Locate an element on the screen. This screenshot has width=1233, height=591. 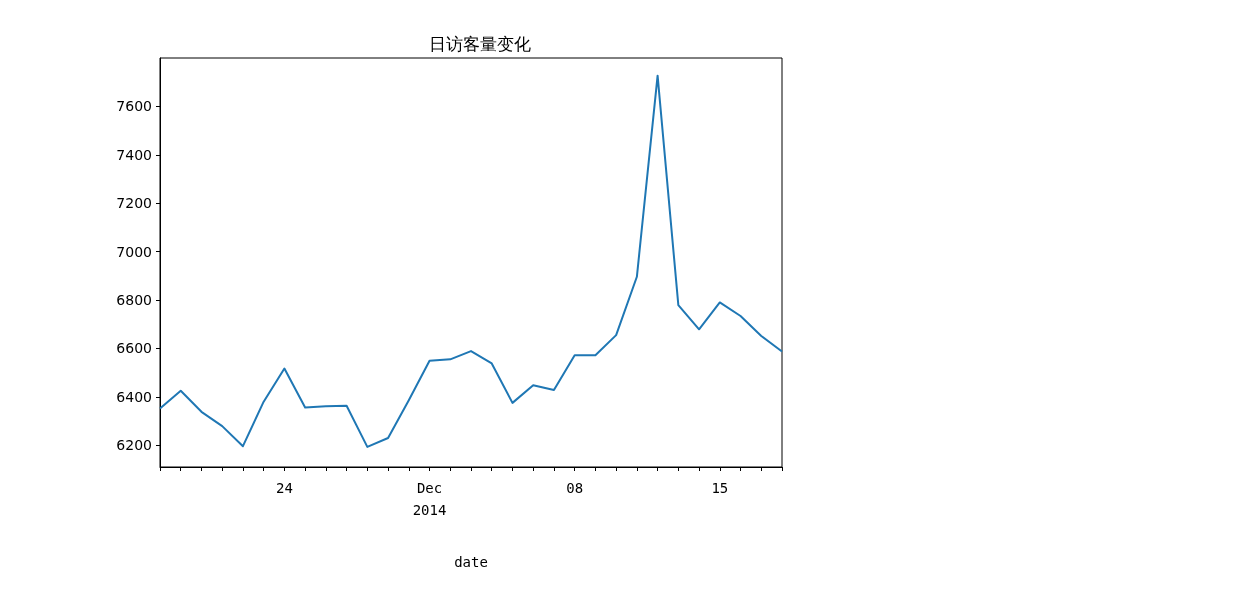
y-tick-label: 6400 is located at coordinates (134, 396).